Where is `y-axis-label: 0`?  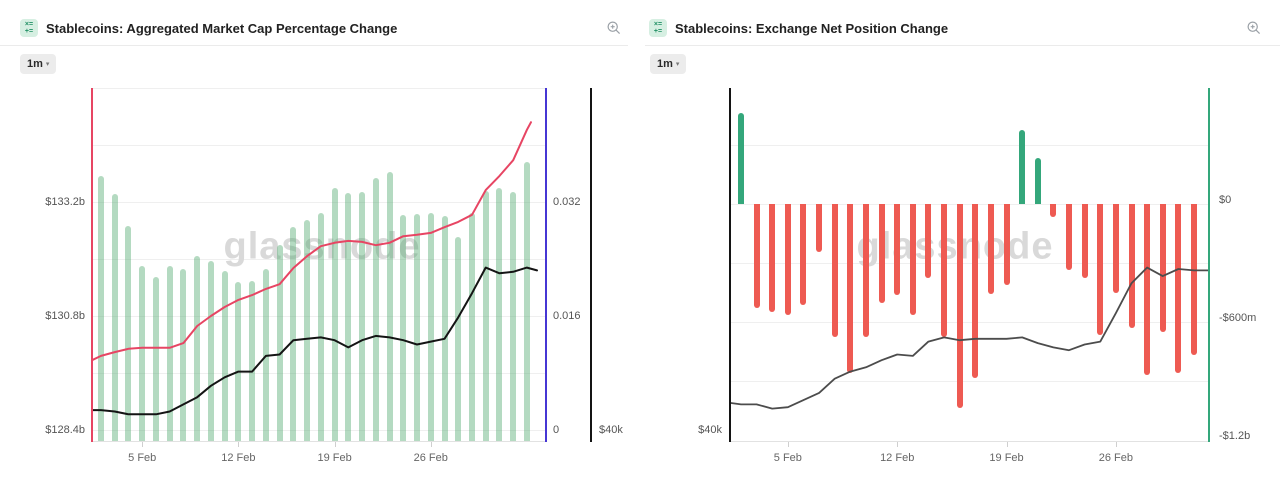
y-axis-label: 0 is located at coordinates (556, 430).